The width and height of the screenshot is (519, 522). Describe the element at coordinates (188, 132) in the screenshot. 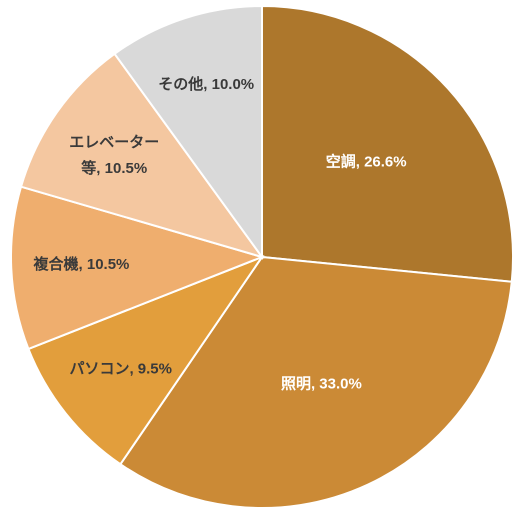

I see `pie-slice` at that location.